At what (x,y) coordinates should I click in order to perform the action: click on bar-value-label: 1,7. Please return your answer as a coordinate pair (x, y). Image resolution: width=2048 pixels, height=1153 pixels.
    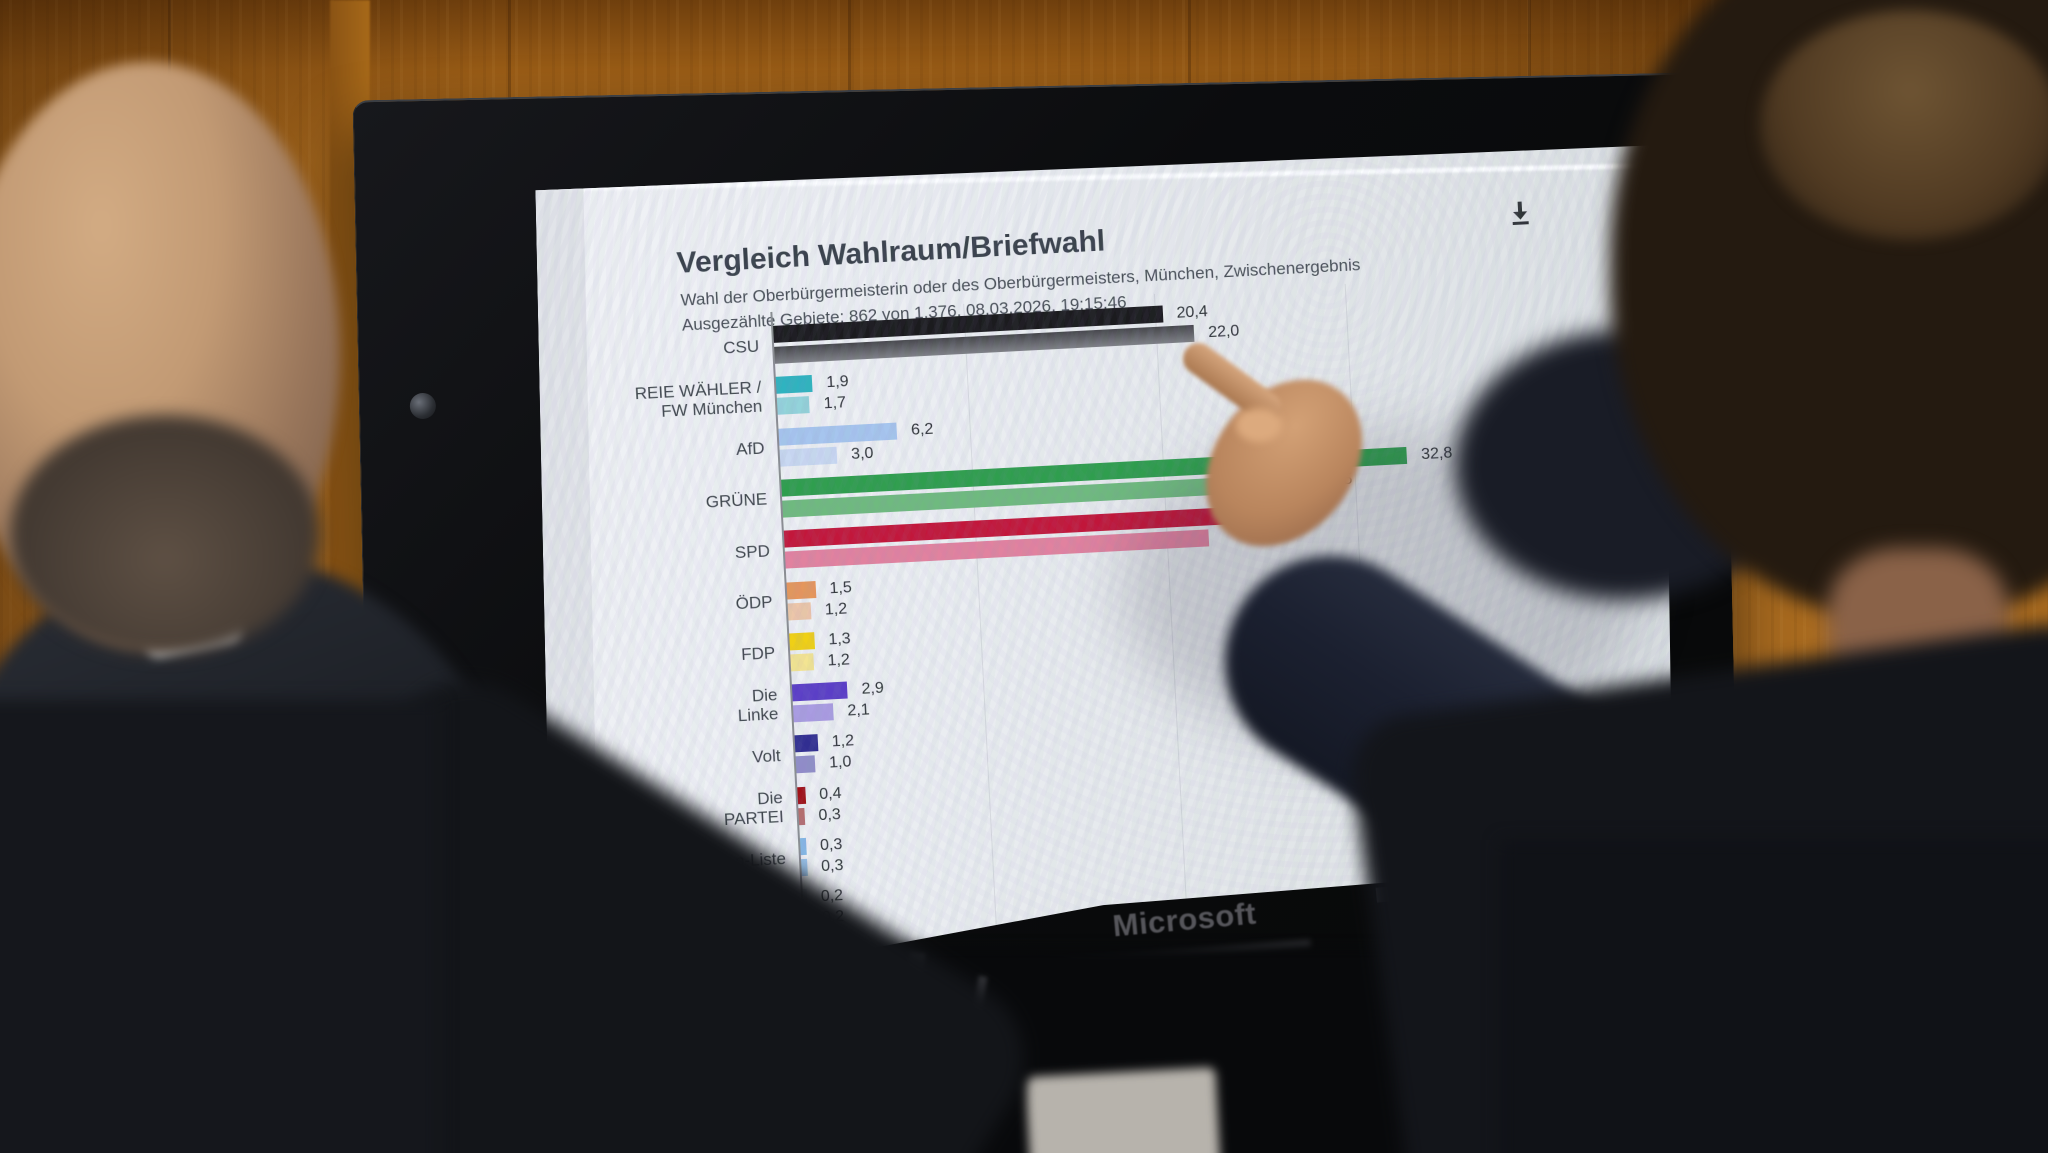
    Looking at the image, I should click on (835, 403).